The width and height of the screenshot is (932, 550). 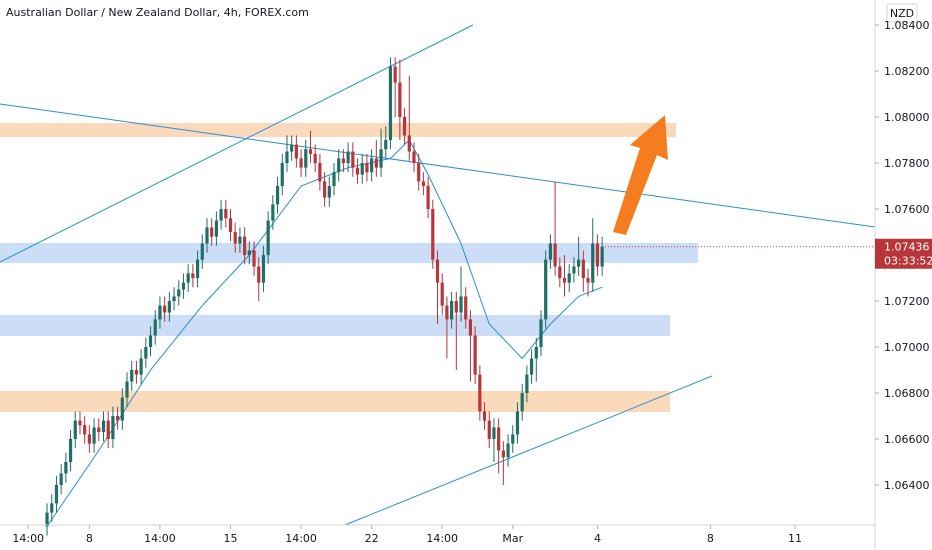 I want to click on x-tick-label: 4, so click(x=597, y=538).